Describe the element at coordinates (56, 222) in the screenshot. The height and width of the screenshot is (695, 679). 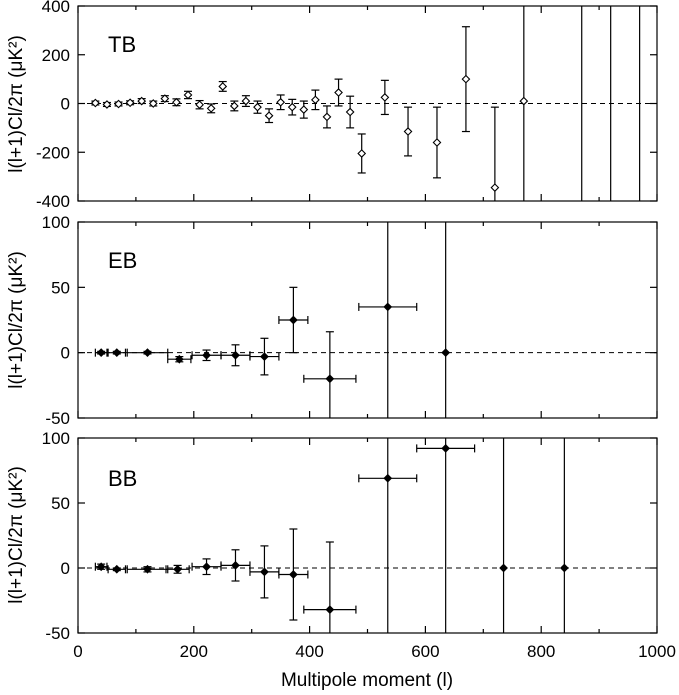
I see `eb-ytick-label: 100` at that location.